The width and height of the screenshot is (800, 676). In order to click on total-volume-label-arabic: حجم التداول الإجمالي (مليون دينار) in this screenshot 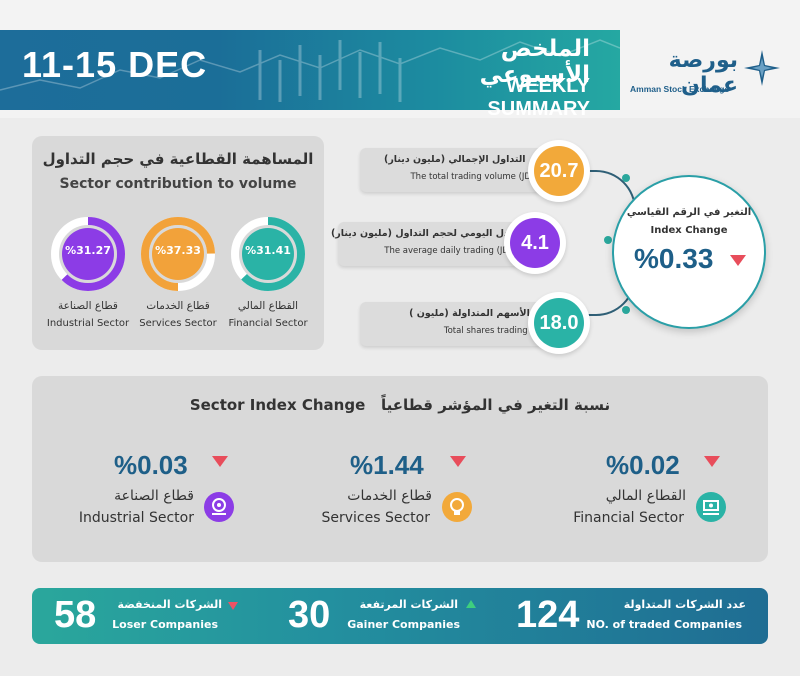, I will do `click(467, 159)`.